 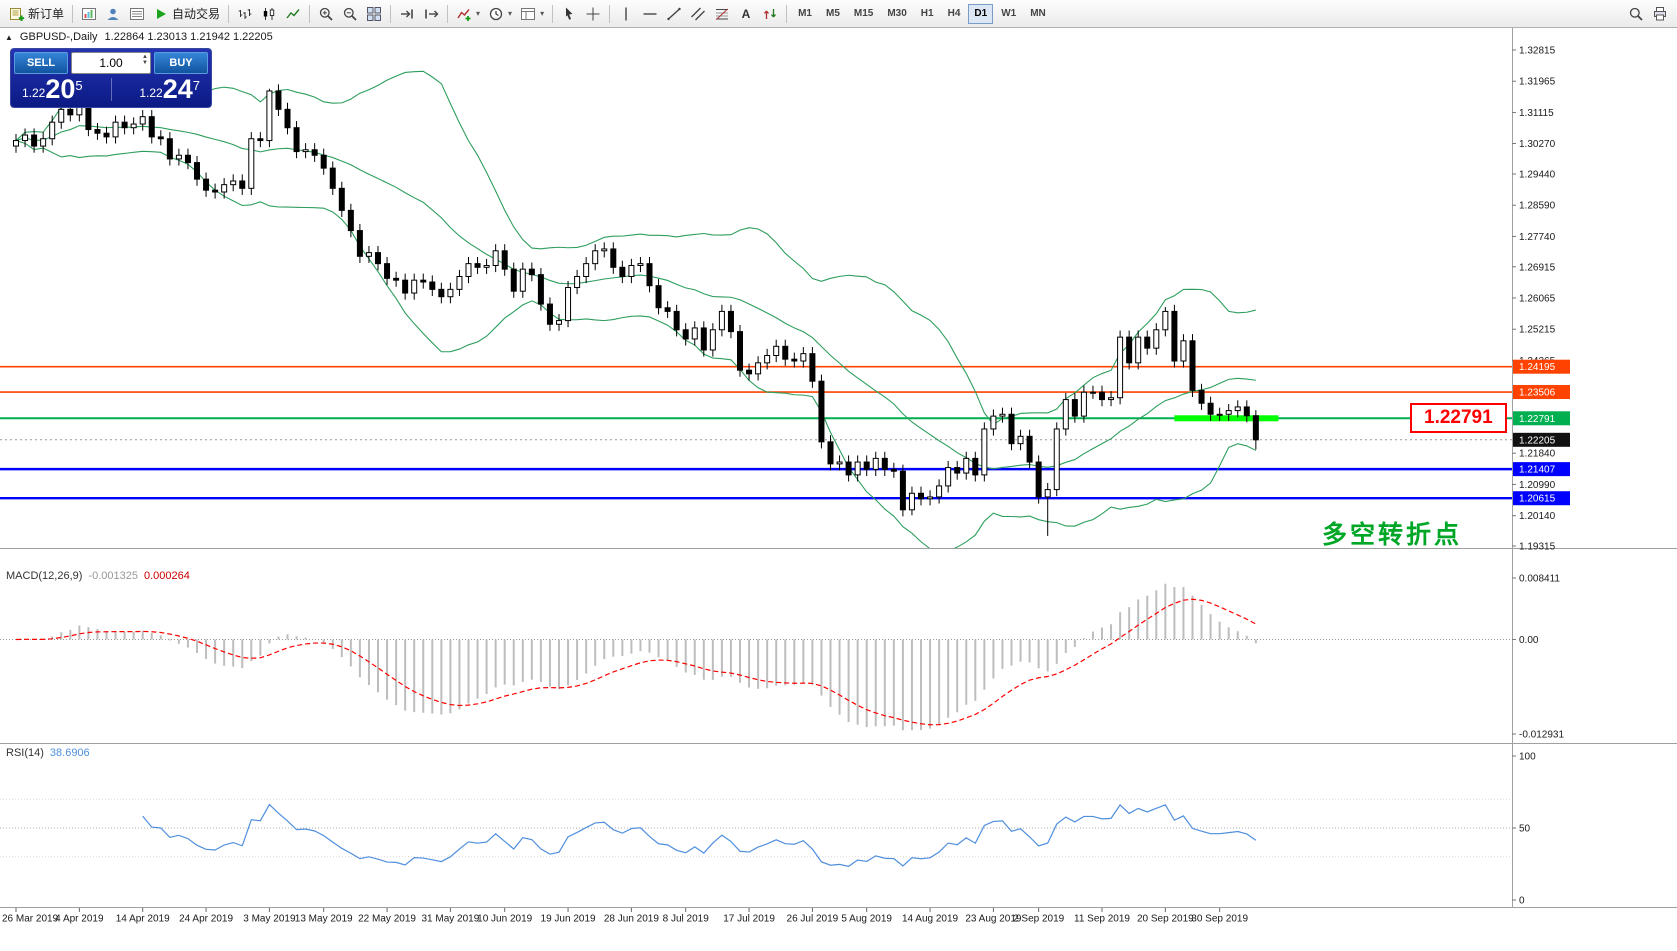 I want to click on chart-shift-button, so click(x=431, y=14).